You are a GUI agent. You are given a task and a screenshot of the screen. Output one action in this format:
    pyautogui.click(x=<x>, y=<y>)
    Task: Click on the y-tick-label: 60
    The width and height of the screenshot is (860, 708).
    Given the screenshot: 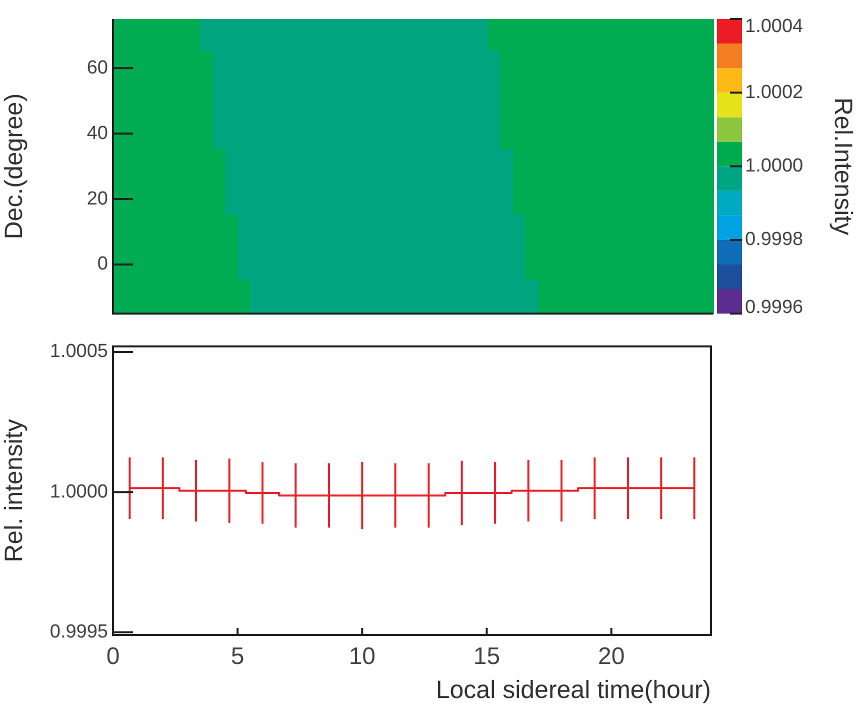 What is the action you would take?
    pyautogui.click(x=97, y=67)
    